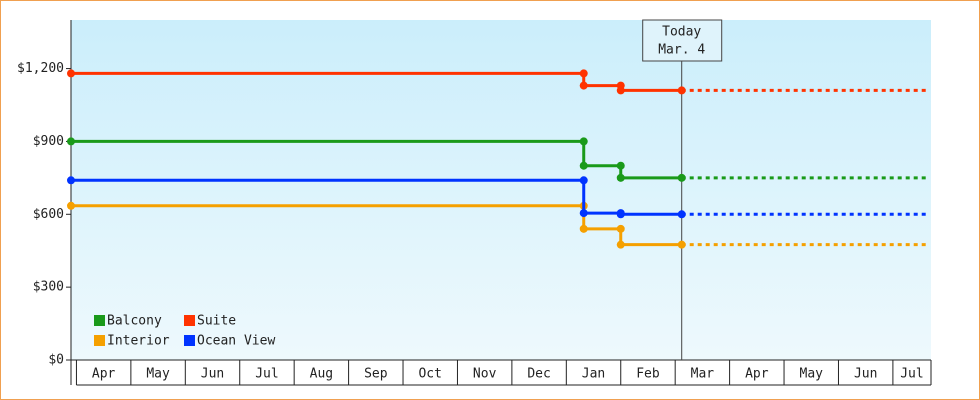 Image resolution: width=980 pixels, height=400 pixels. I want to click on y-tick-label: $0, so click(56, 360).